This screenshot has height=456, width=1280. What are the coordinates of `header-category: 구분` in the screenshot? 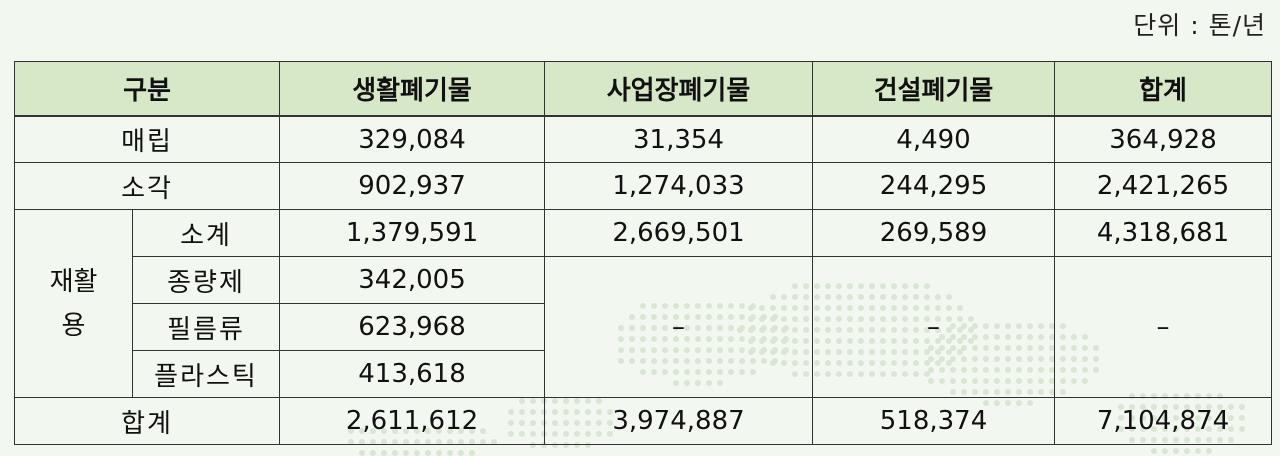 It's located at (147, 89).